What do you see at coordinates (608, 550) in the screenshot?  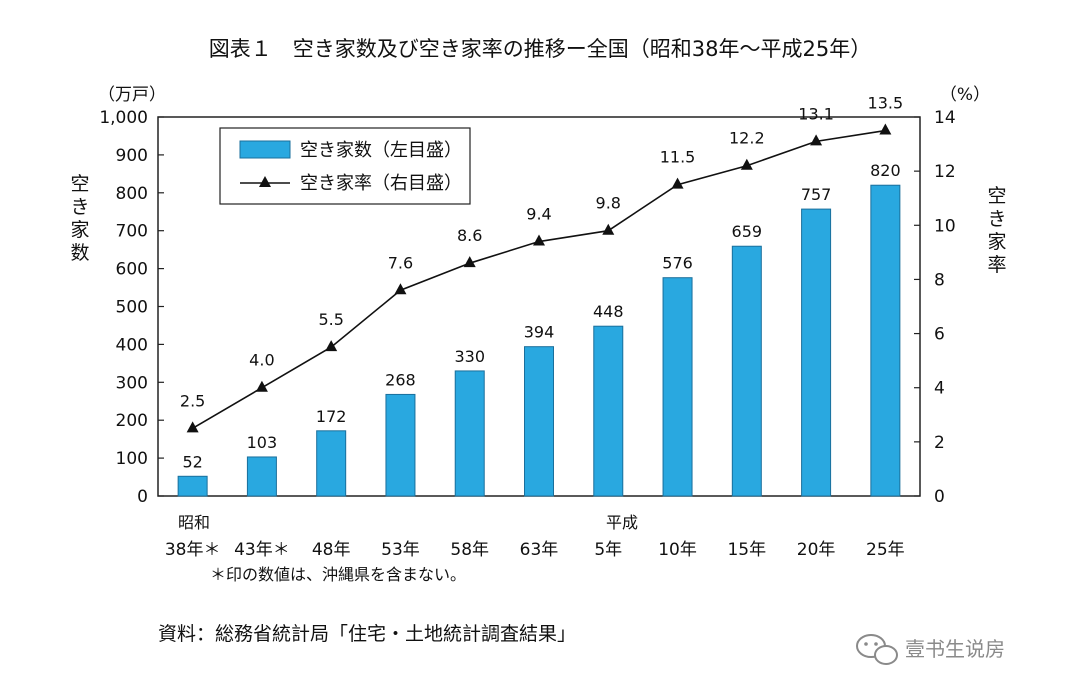 I see `x-tick-label: 5年` at bounding box center [608, 550].